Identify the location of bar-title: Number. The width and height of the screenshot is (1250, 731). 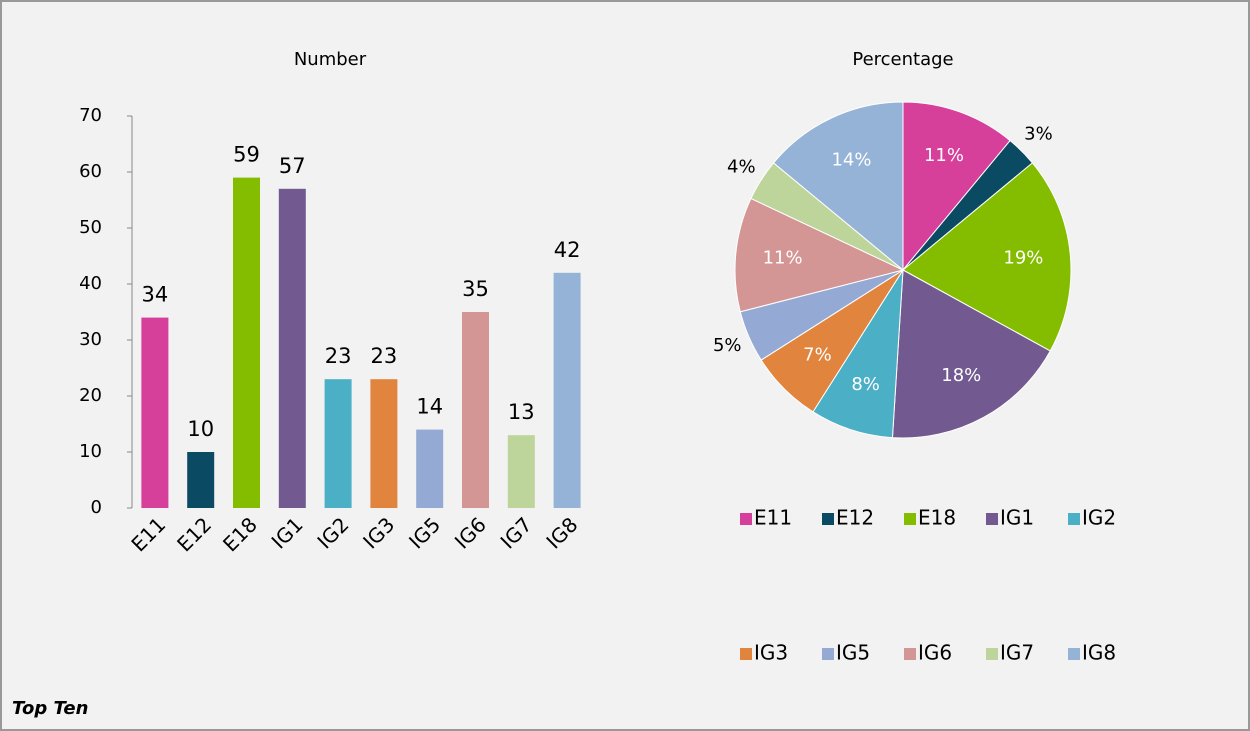
(330, 59).